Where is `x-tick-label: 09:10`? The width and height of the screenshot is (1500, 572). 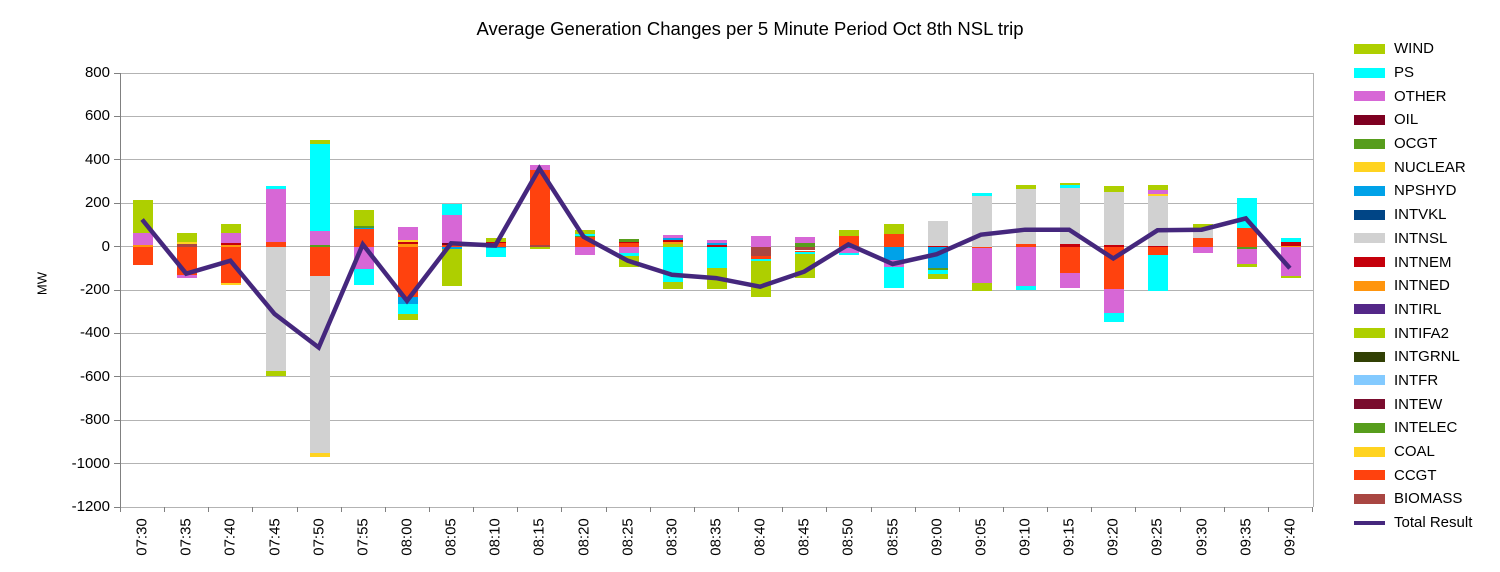
x-tick-label: 09:10 is located at coordinates (1025, 537).